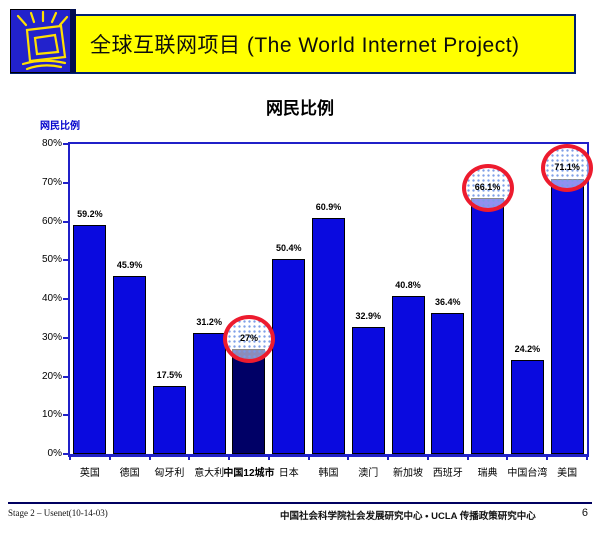  What do you see at coordinates (289, 356) in the screenshot?
I see `bar-日本` at bounding box center [289, 356].